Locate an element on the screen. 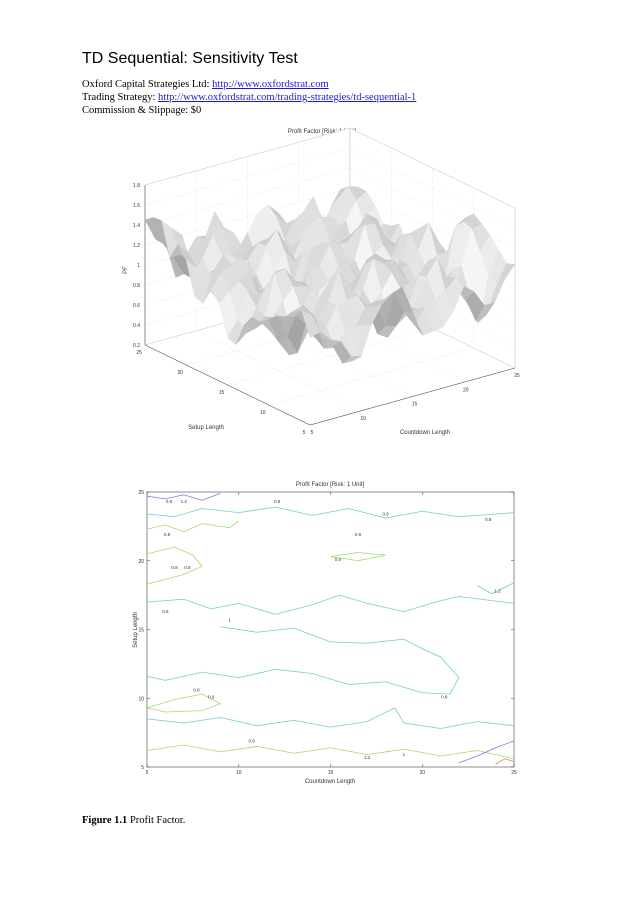 The width and height of the screenshot is (638, 903). z-tick-label: 1 is located at coordinates (138, 266).